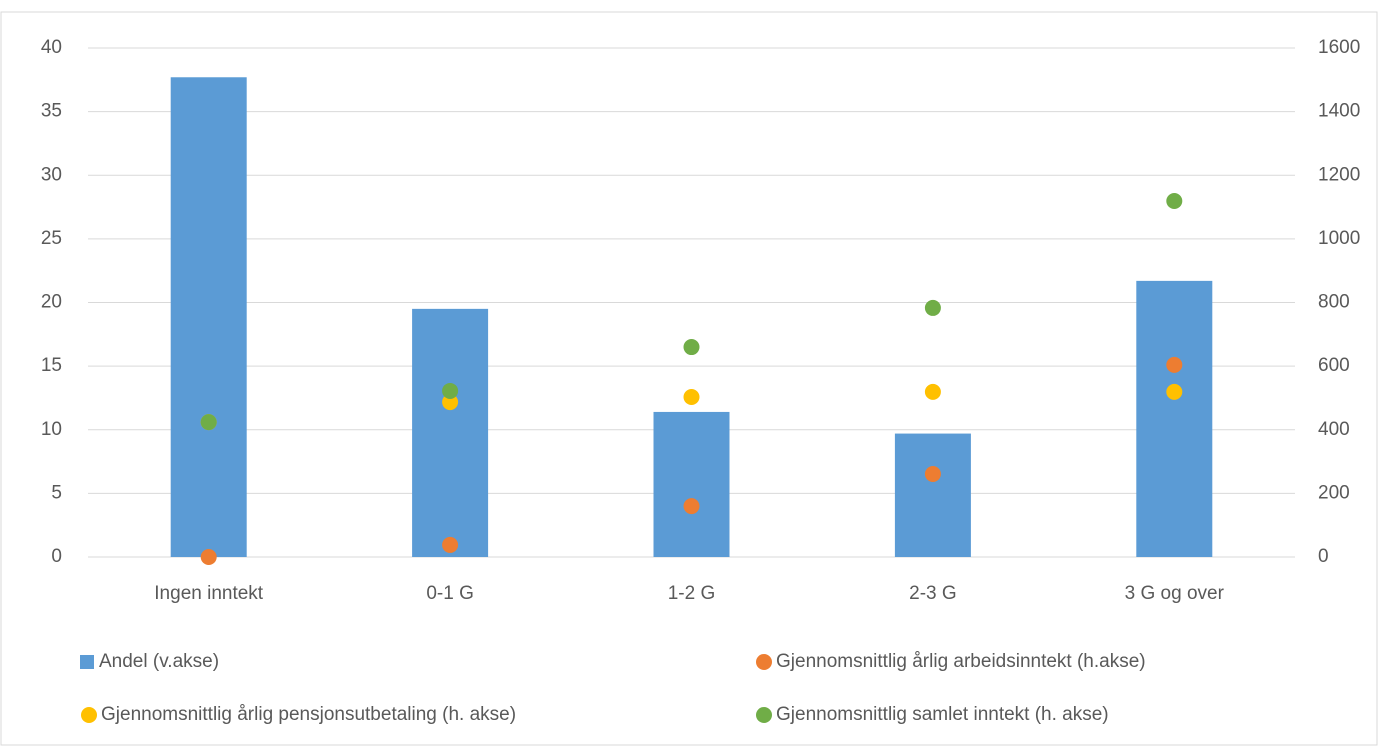  I want to click on y-tick-label: 0, so click(56, 556).